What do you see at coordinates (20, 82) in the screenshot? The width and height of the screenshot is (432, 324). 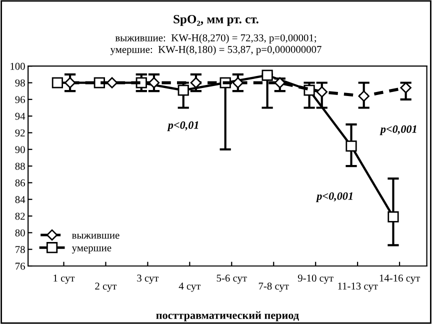 I see `y-tick-label: 98` at bounding box center [20, 82].